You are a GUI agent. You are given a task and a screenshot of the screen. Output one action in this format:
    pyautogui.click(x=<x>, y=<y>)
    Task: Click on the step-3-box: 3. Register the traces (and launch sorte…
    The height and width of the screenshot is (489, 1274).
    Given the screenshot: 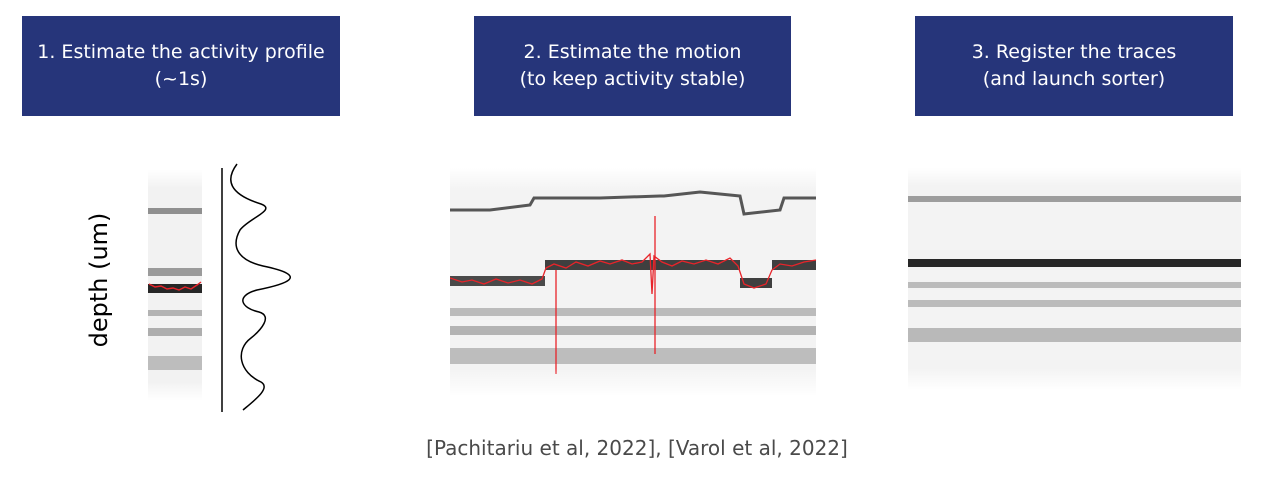 What is the action you would take?
    pyautogui.click(x=1074, y=66)
    